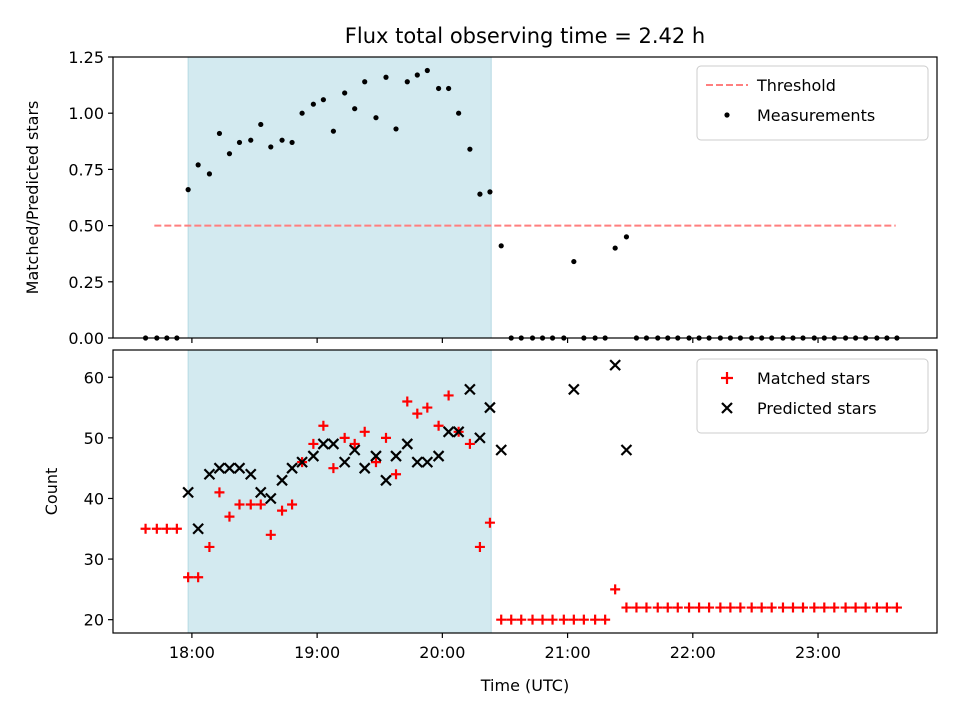  I want to click on legend-label: Measurements, so click(816, 115).